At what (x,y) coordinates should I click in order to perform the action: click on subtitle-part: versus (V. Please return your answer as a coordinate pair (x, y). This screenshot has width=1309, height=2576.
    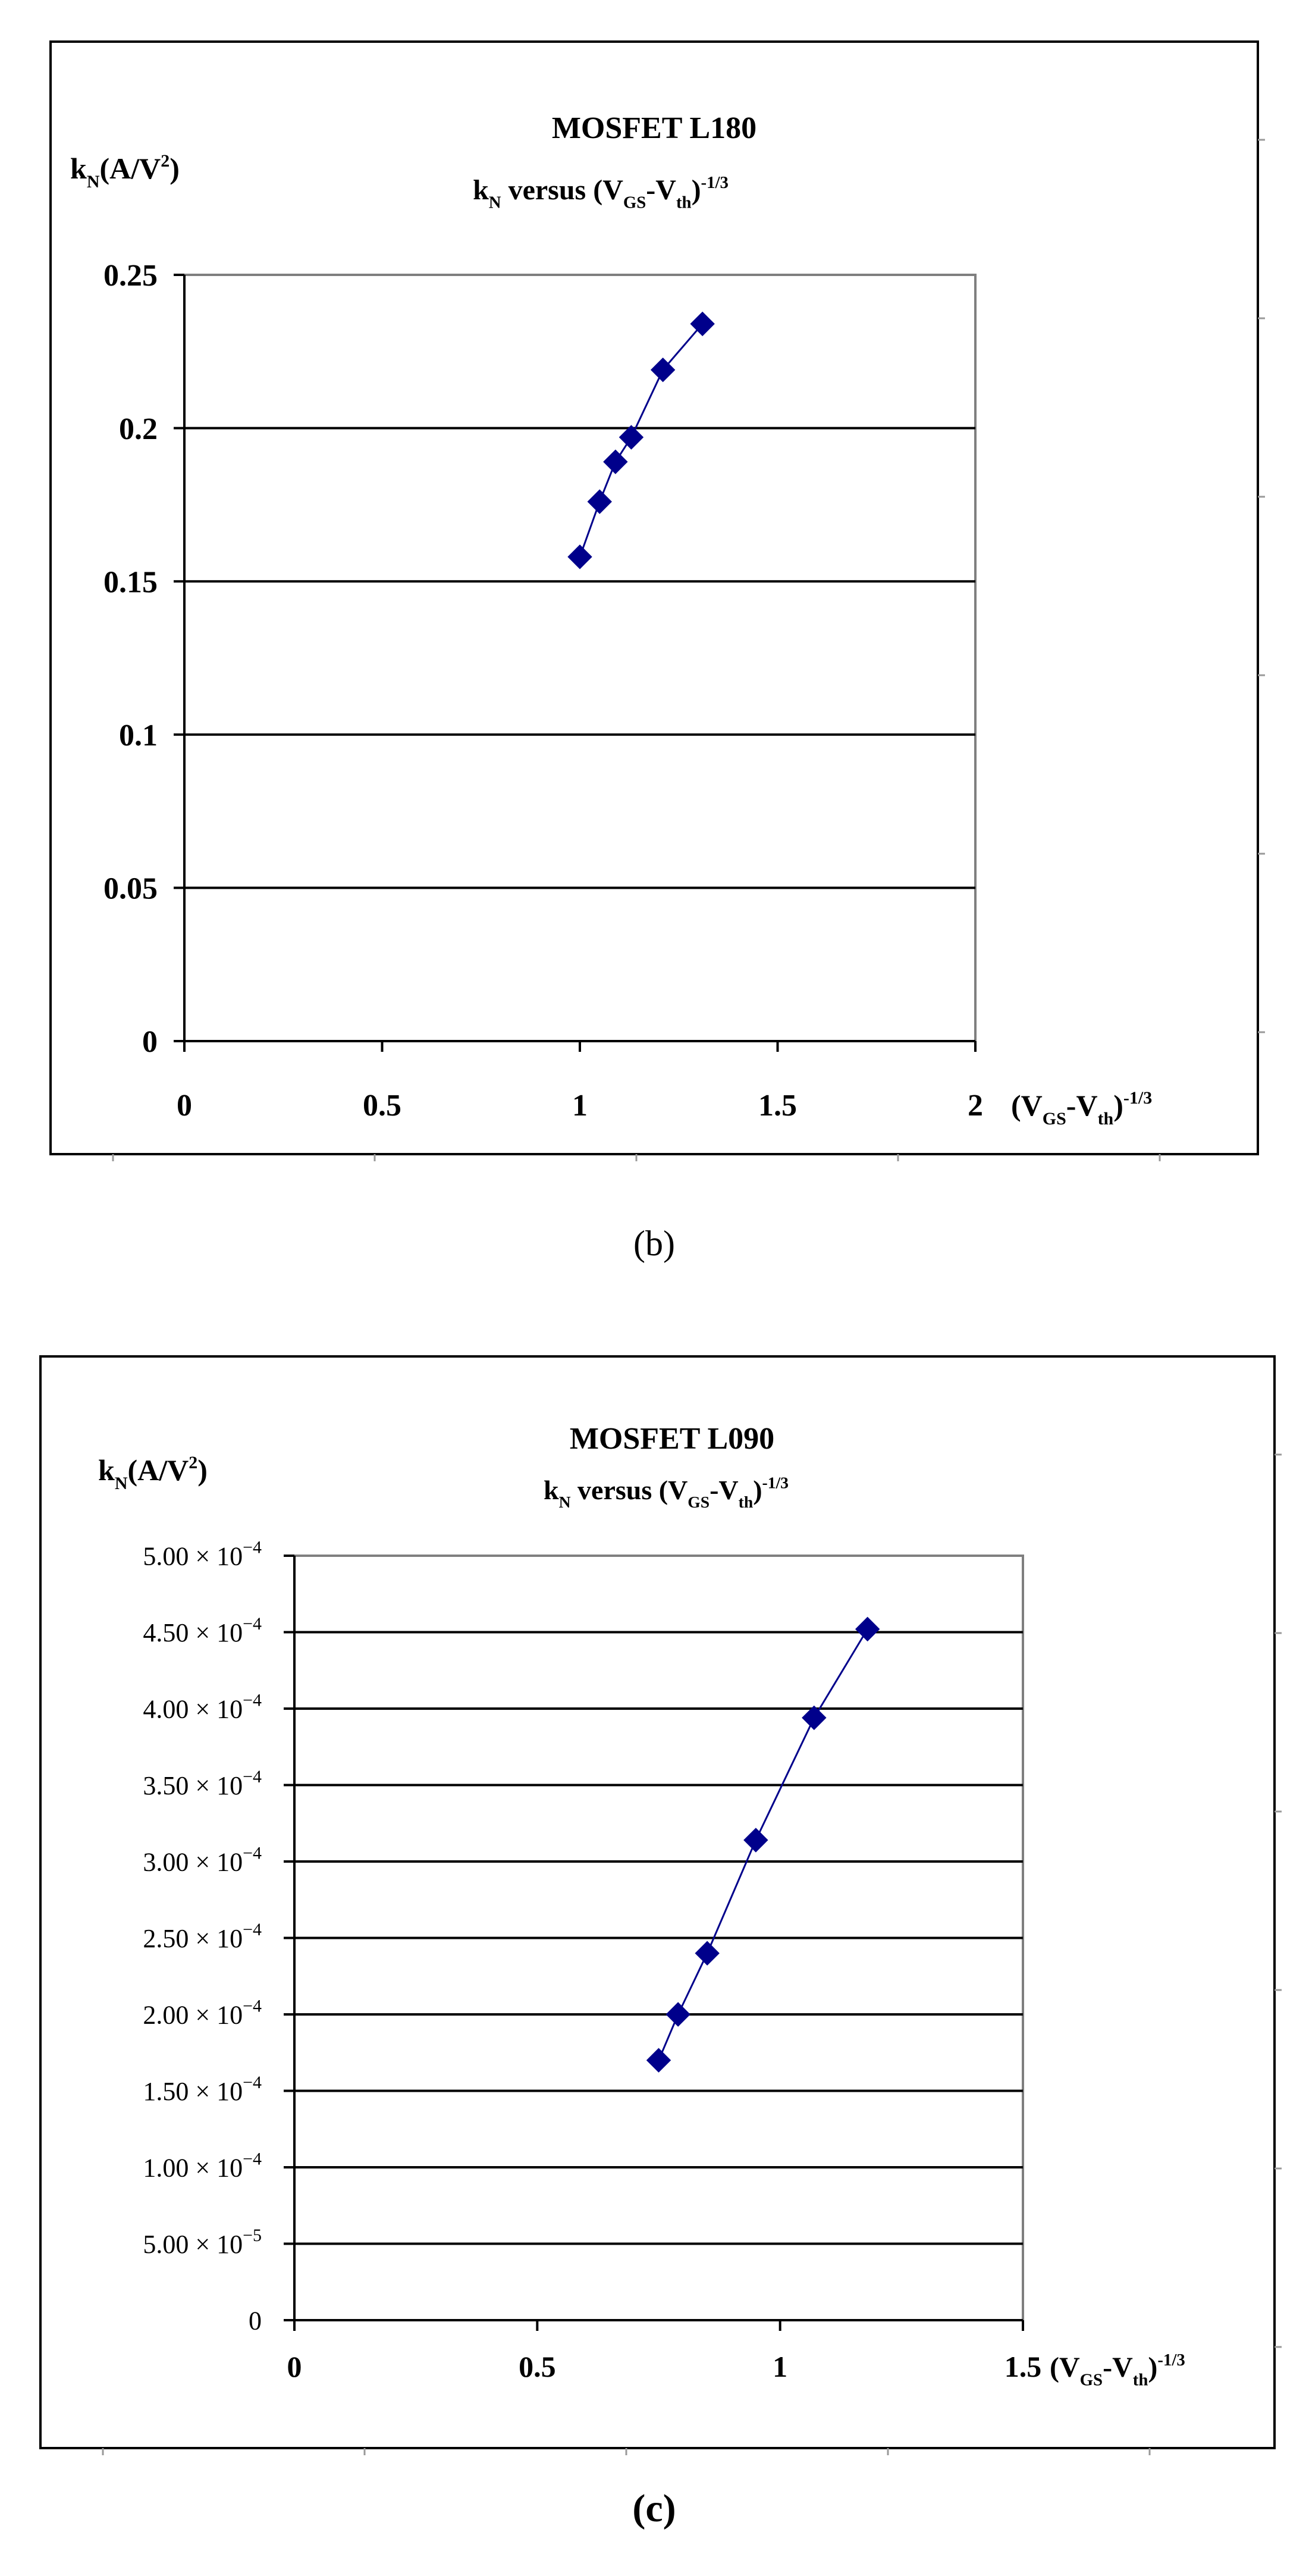
    Looking at the image, I should click on (562, 190).